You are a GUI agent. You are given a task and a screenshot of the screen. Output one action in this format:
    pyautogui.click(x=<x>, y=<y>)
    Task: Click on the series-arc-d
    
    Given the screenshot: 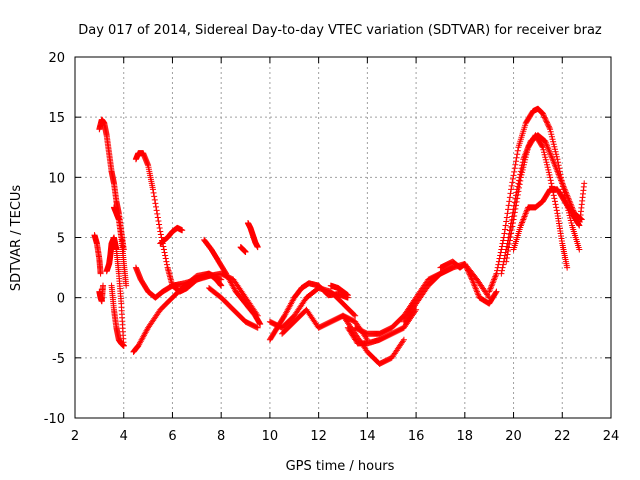 What is the action you would take?
    pyautogui.click(x=115, y=291)
    